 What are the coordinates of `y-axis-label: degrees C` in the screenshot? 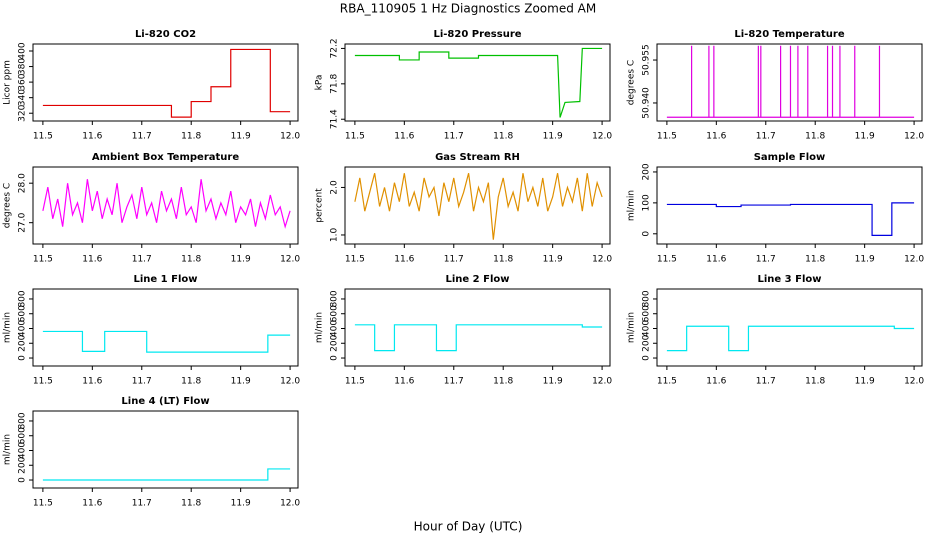 It's located at (632, 82).